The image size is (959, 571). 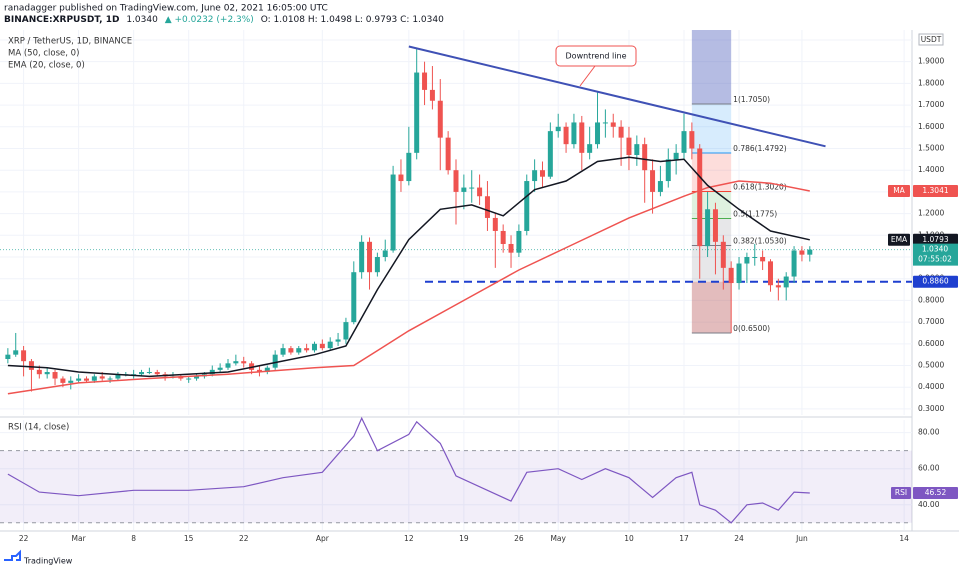 What do you see at coordinates (751, 99) in the screenshot?
I see `fib-label: 1(1.7050)` at bounding box center [751, 99].